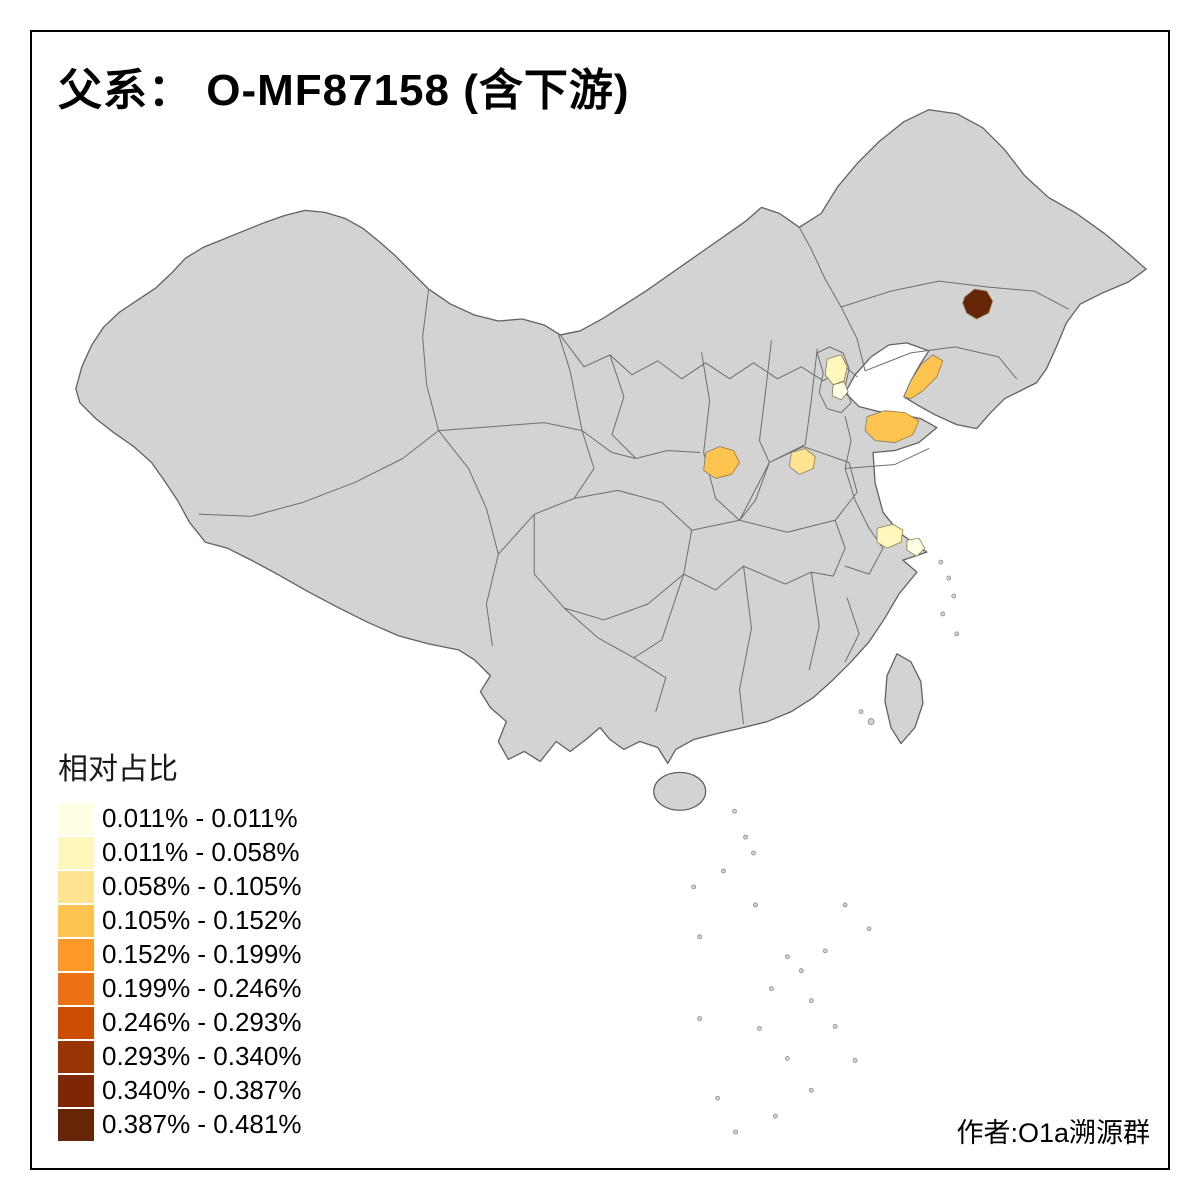 This screenshot has width=1200, height=1200. Describe the element at coordinates (1053, 1133) in the screenshot. I see `author-credit: 作者:O1a溯源群` at that location.